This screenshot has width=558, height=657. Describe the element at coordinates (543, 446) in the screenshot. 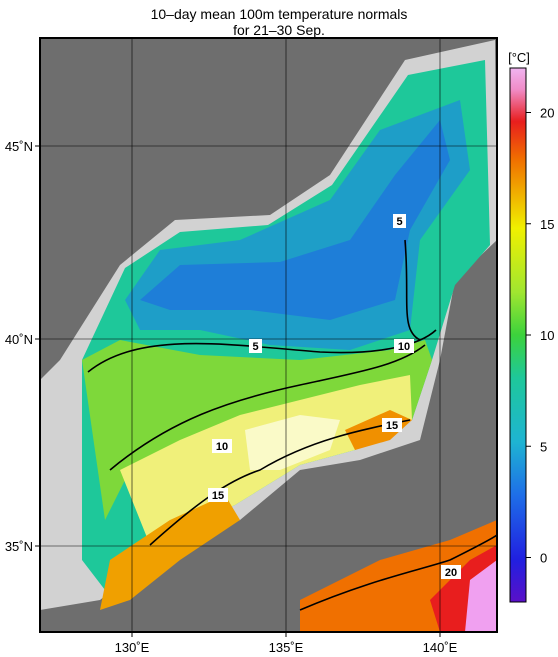

I see `colorbar-tick-label: 5` at that location.